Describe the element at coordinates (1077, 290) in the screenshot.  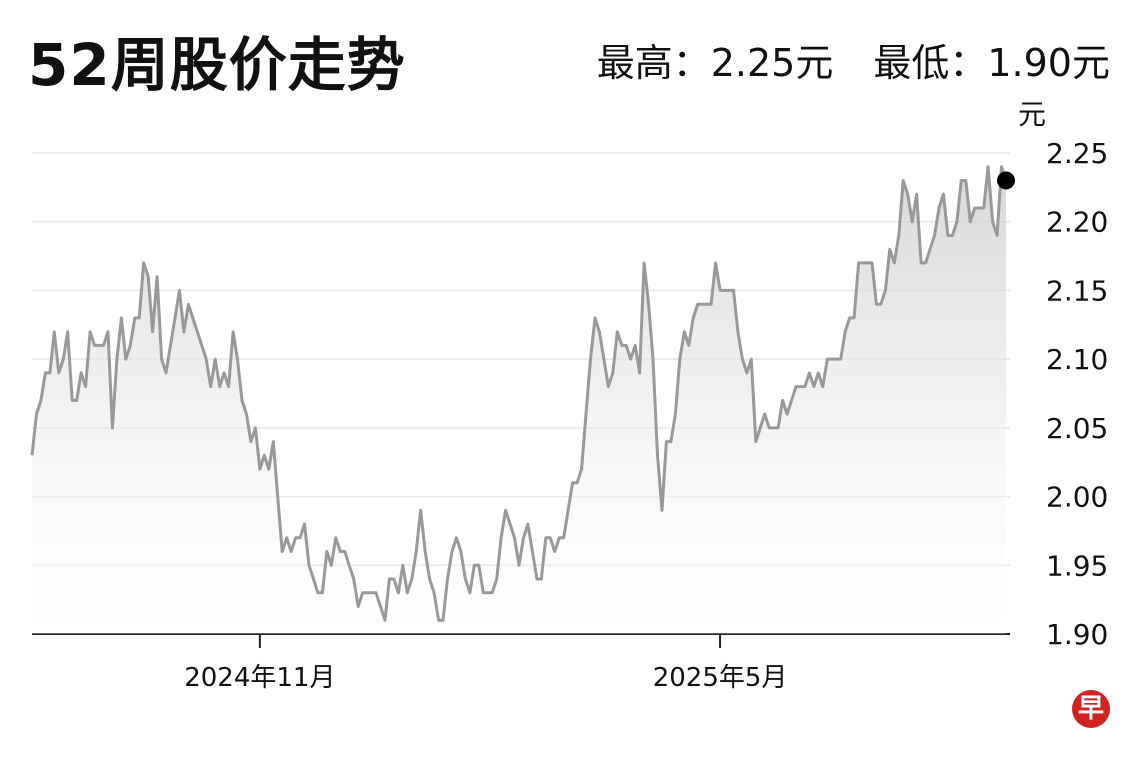
I see `y-tick-label: 2.15` at that location.